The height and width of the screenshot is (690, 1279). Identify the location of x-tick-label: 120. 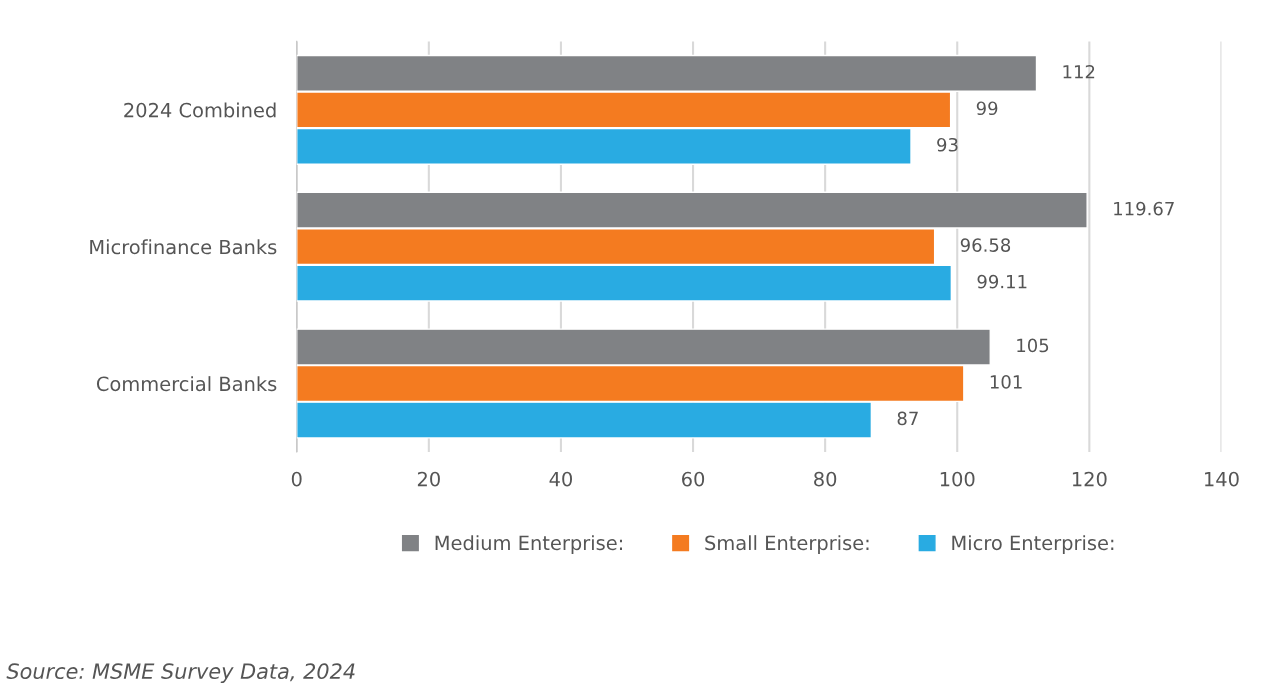
(1089, 479).